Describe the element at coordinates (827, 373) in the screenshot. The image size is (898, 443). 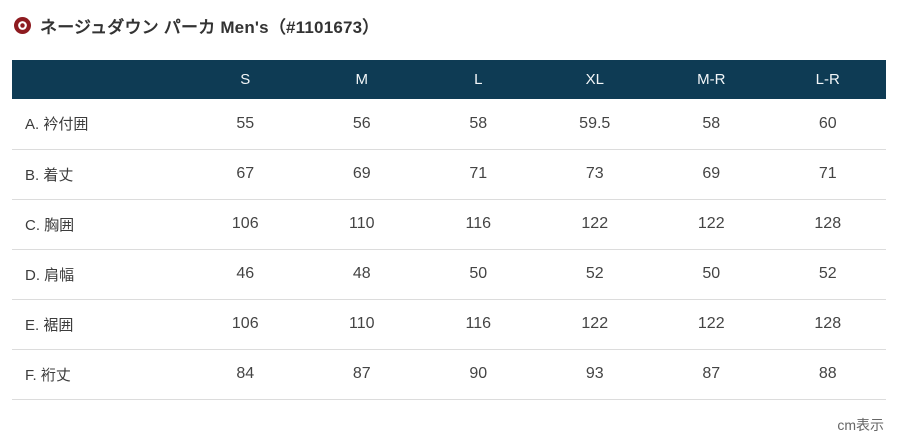
I see `measurement-value: 88` at that location.